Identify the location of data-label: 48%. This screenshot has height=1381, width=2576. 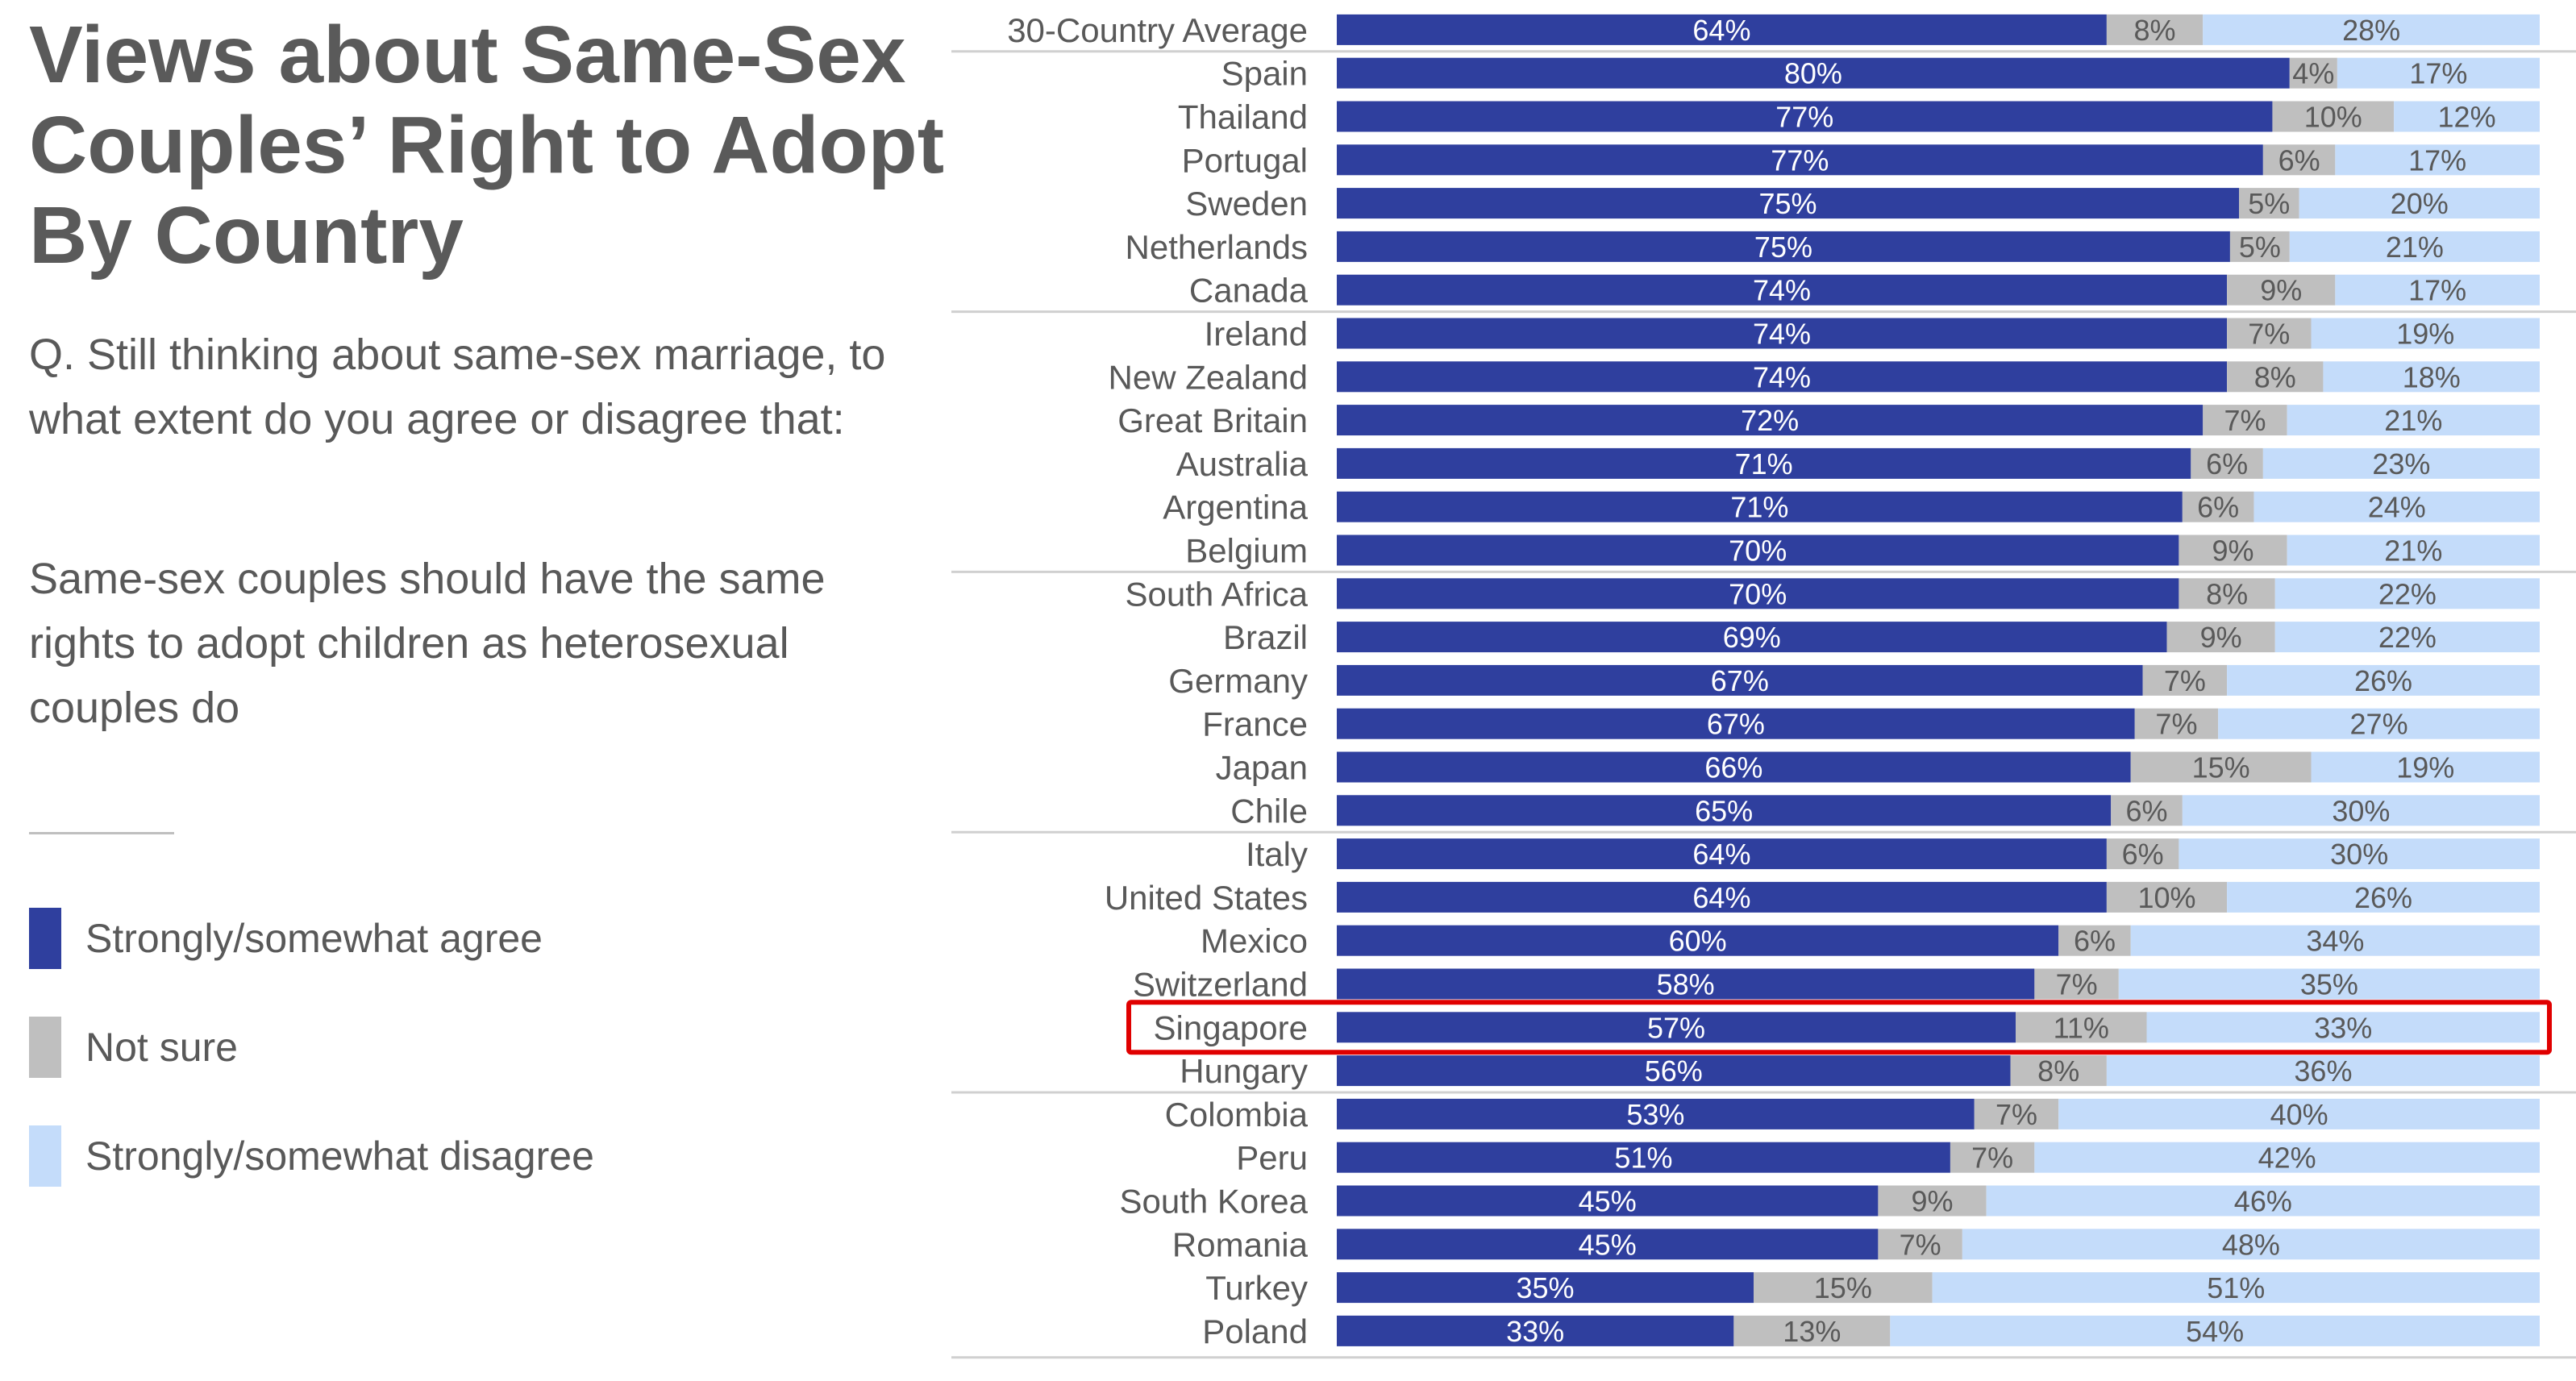
(2251, 1244).